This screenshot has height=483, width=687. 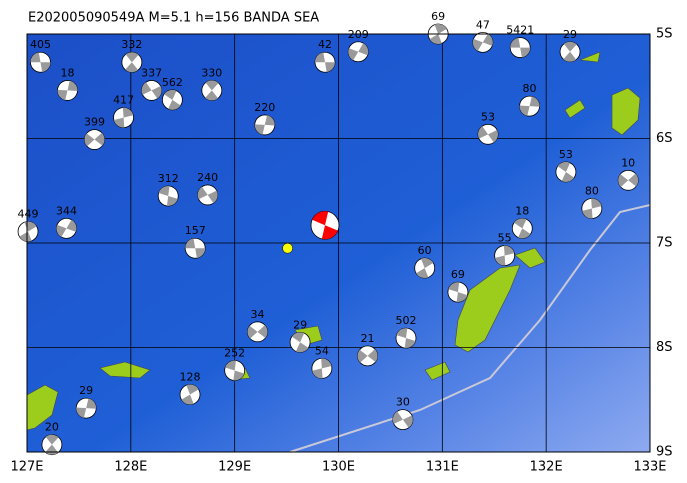 What do you see at coordinates (664, 138) in the screenshot?
I see `lat-tick-label: 6S` at bounding box center [664, 138].